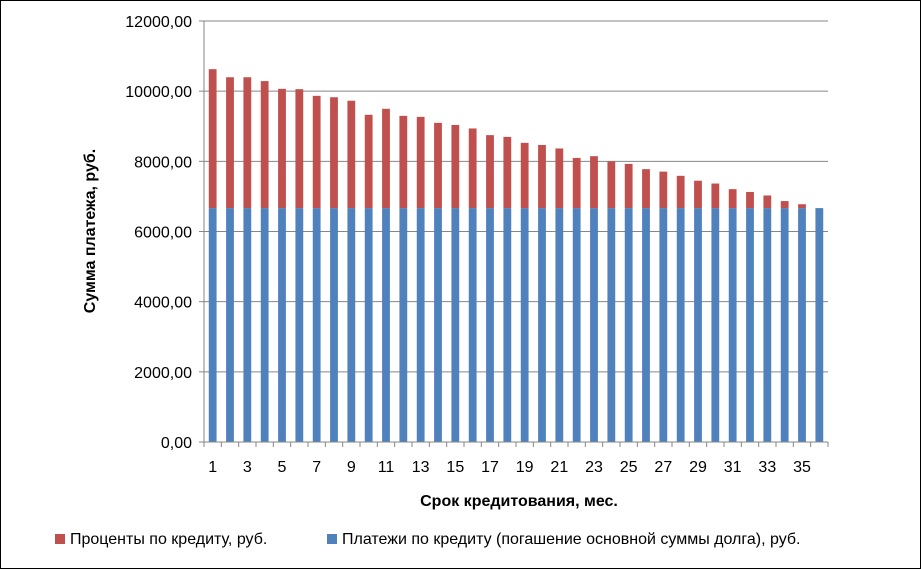 The image size is (921, 570). I want to click on x-tick-label: 3, so click(247, 467).